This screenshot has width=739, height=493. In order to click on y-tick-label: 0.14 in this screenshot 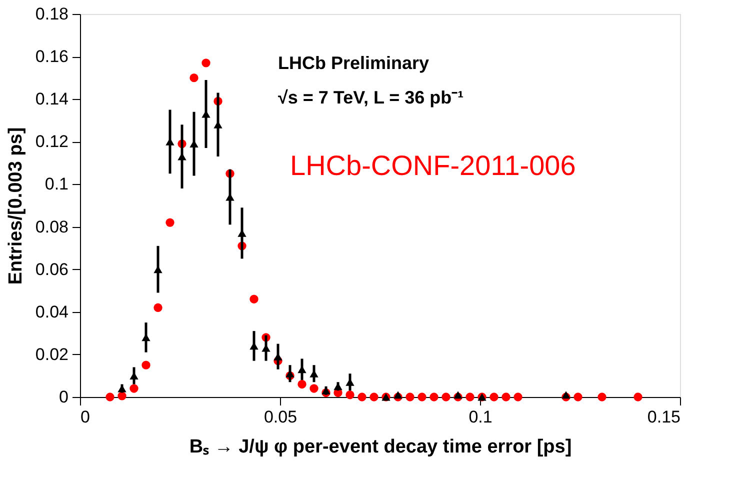, I will do `click(51, 99)`.